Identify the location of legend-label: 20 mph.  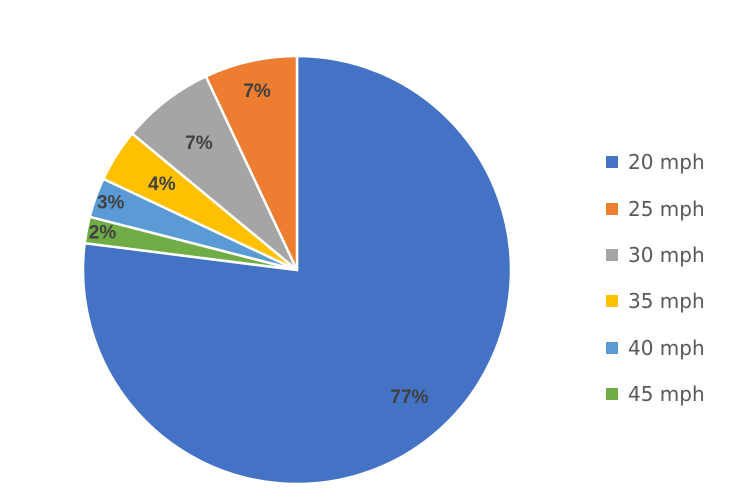
(666, 162).